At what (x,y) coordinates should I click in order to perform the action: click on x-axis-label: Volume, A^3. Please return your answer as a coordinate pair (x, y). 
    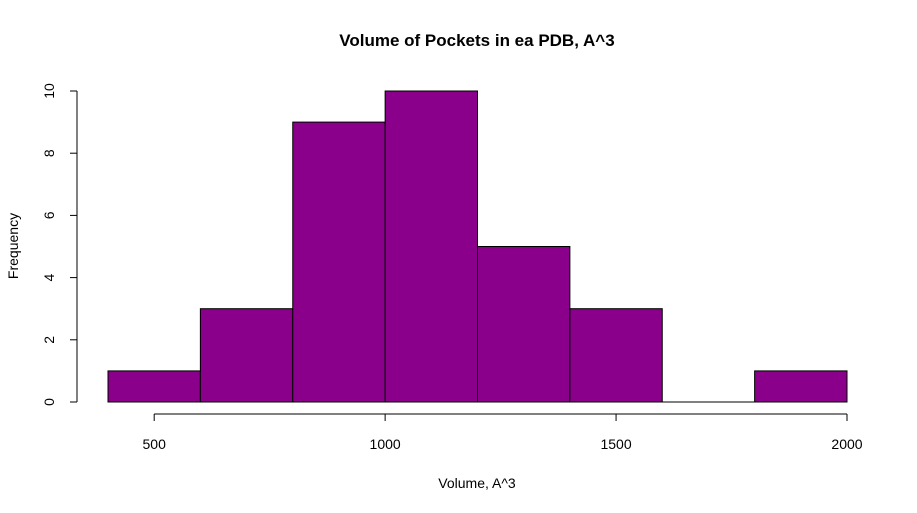
    Looking at the image, I should click on (477, 483).